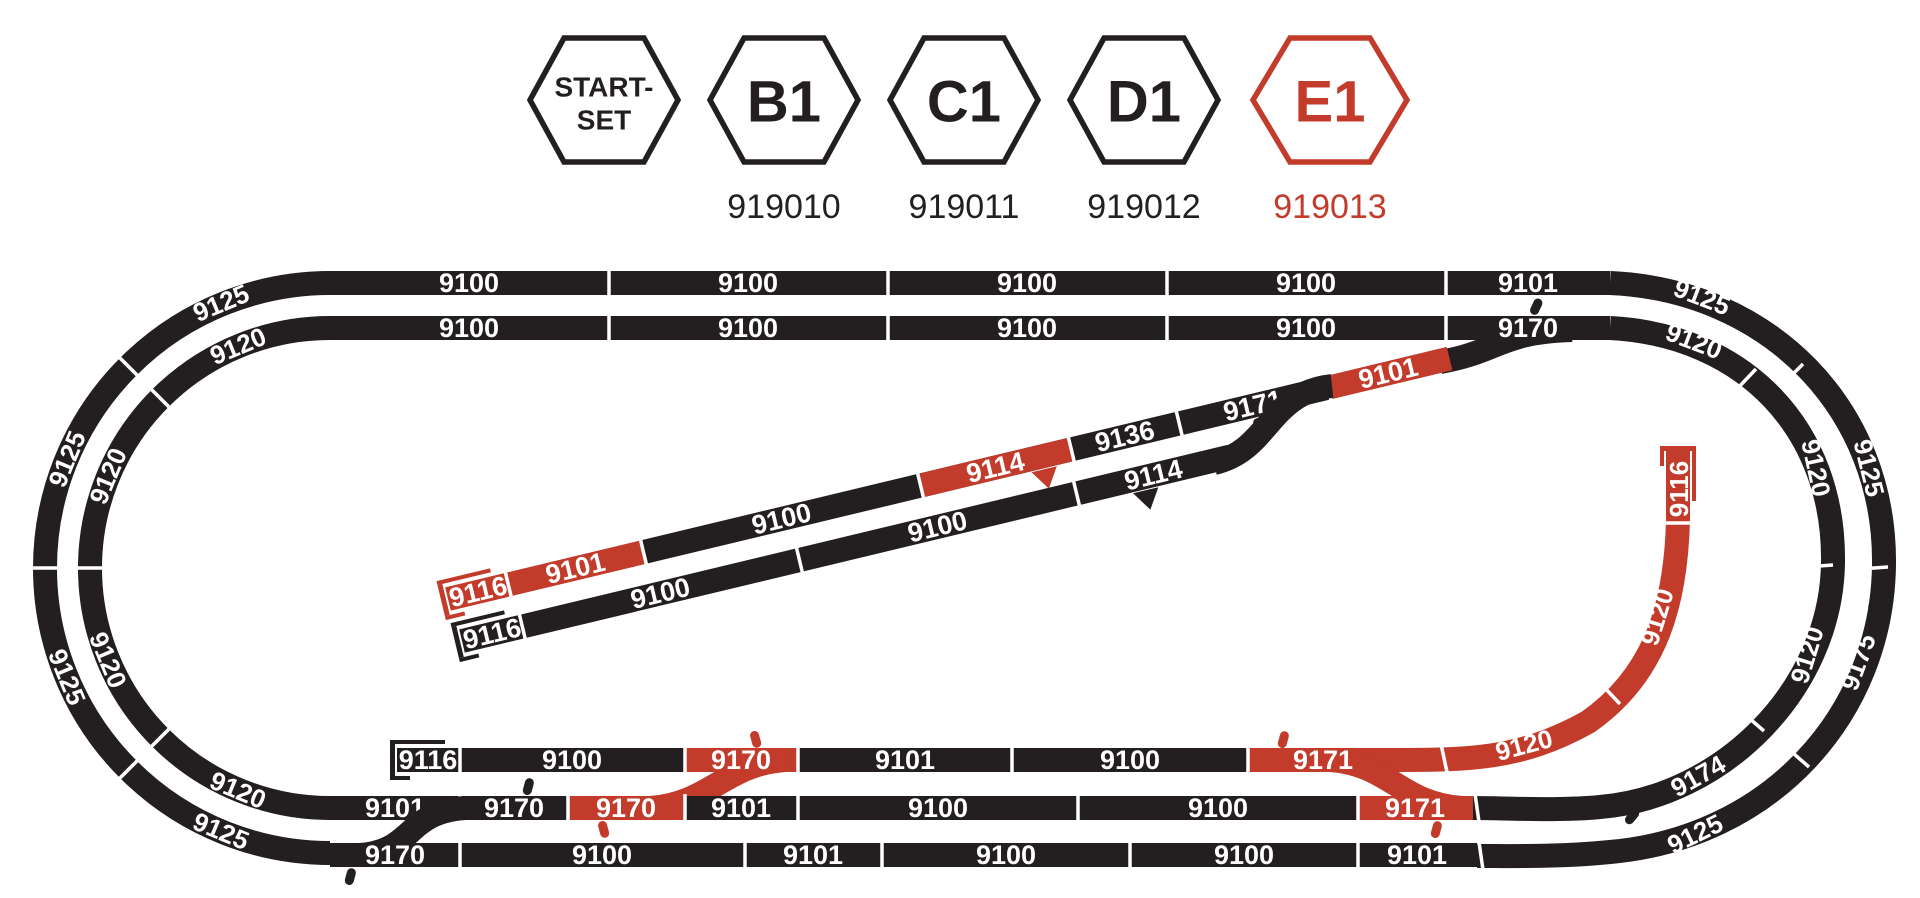 Image resolution: width=1920 pixels, height=898 pixels. I want to click on top-outer-straight: 9100 9100 9100 9100 9101, so click(970, 283).